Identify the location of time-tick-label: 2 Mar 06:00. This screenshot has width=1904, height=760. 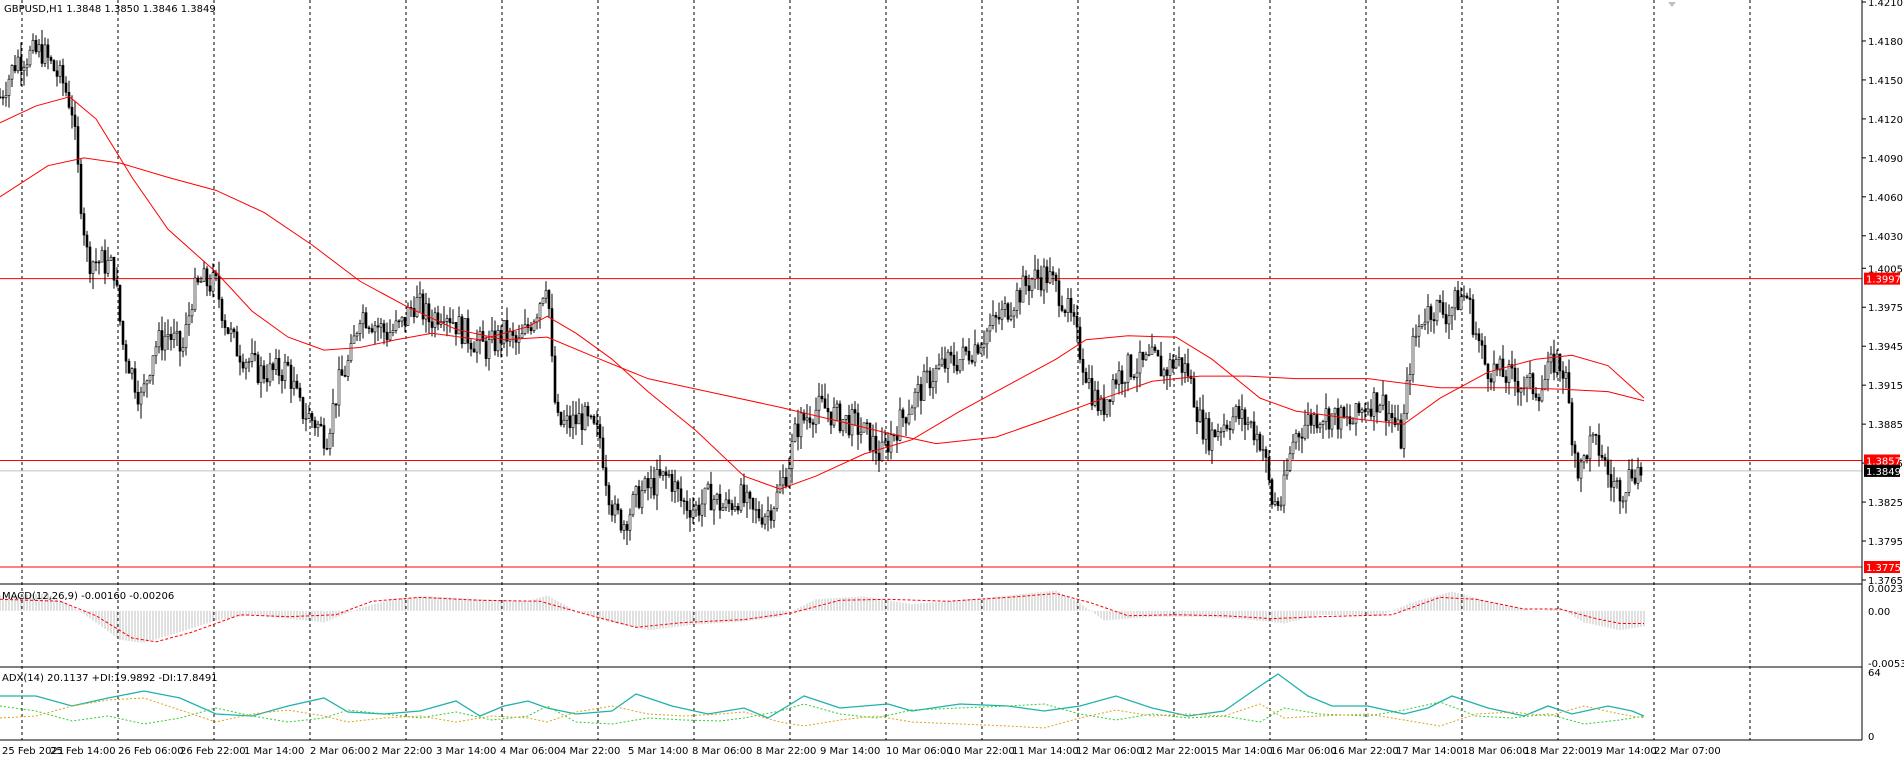
(340, 751).